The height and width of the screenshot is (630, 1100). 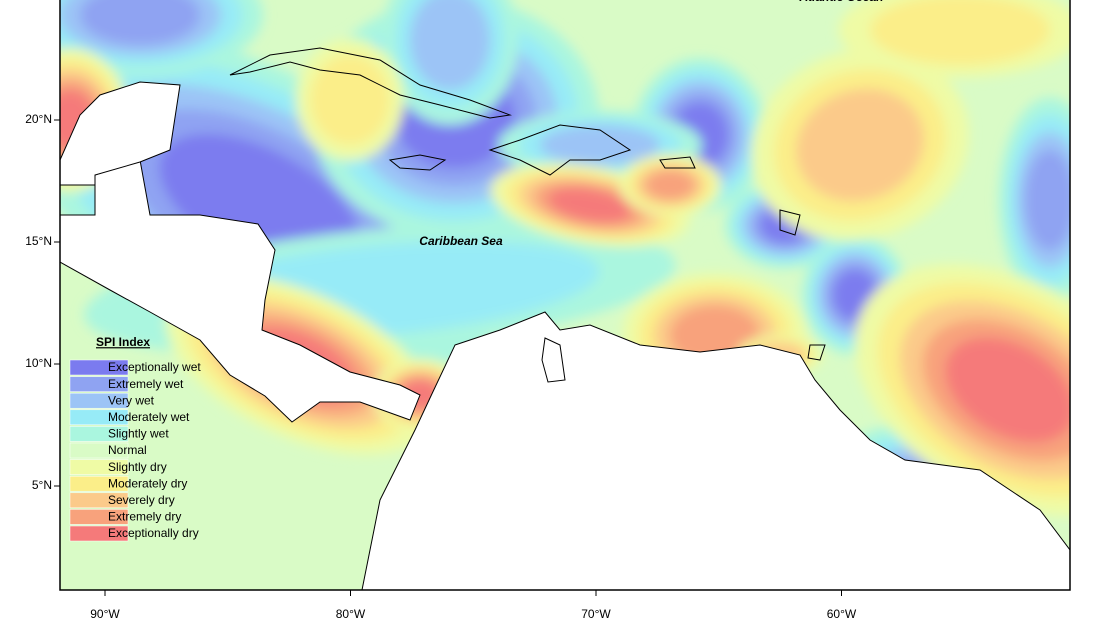 I want to click on y-tick-label: 5°N, so click(x=42, y=485).